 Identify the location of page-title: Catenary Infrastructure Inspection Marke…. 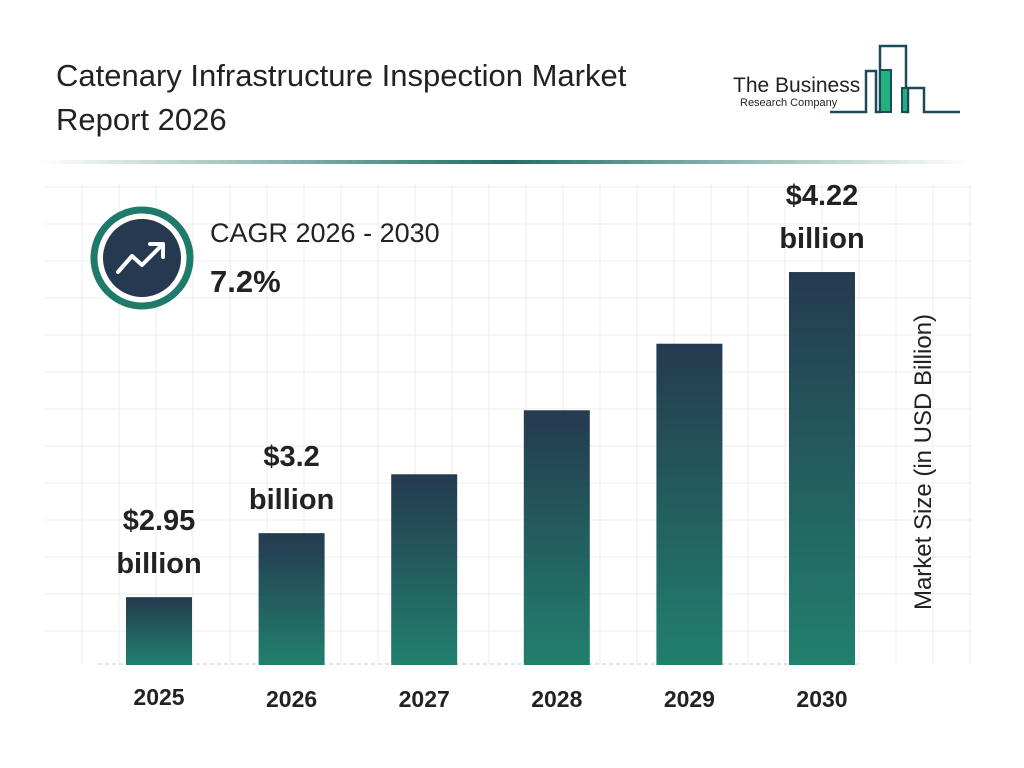
(341, 97).